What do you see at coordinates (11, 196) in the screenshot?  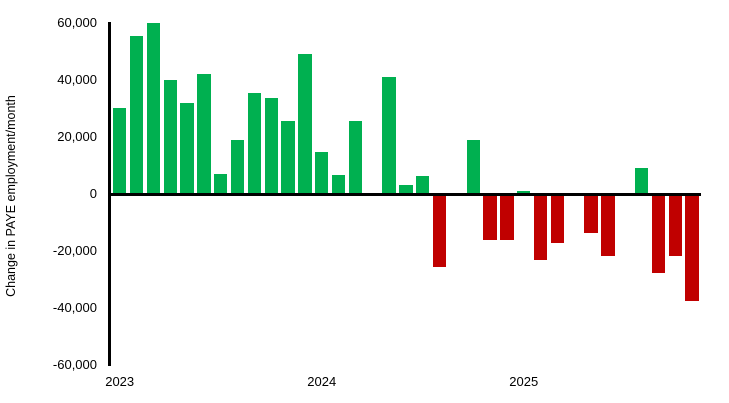 I see `y-axis-title: Change in PAYE employment/month` at bounding box center [11, 196].